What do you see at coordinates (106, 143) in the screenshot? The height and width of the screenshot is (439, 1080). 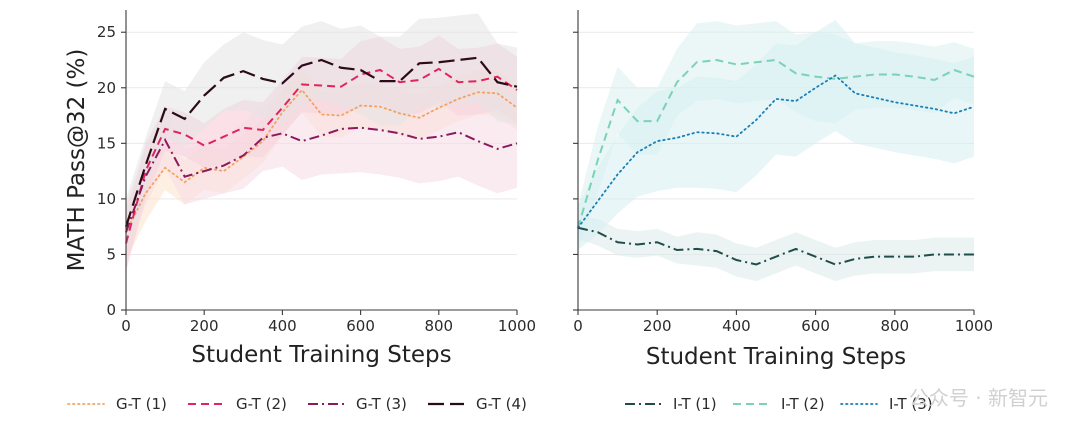 I see `y-tick-label: 15` at bounding box center [106, 143].